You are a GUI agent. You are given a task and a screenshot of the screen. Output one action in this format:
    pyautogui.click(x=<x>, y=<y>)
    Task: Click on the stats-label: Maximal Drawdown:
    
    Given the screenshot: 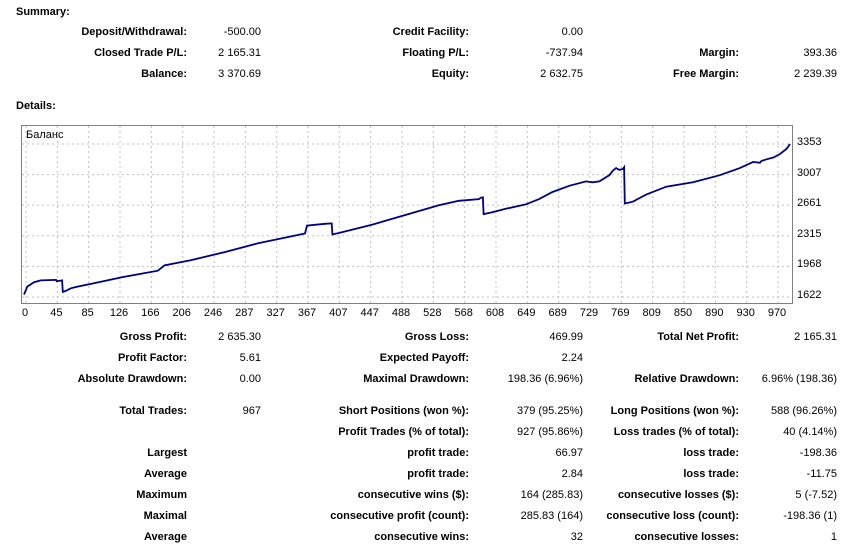 What is the action you would take?
    pyautogui.click(x=416, y=379)
    